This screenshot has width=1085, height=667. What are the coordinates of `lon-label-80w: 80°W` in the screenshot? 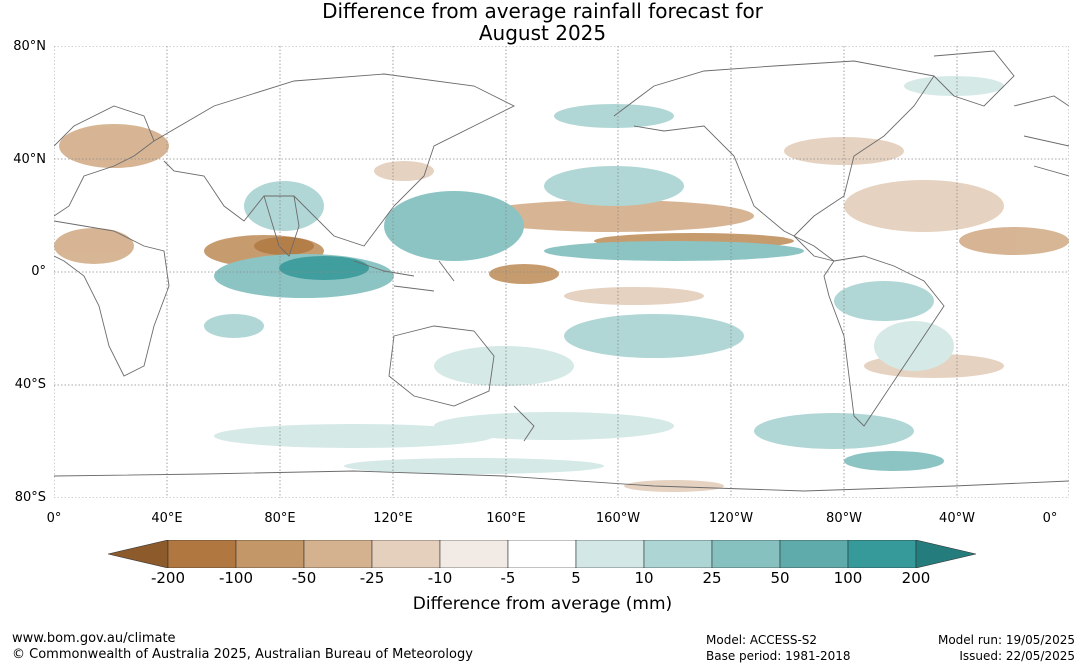 It's located at (844, 518).